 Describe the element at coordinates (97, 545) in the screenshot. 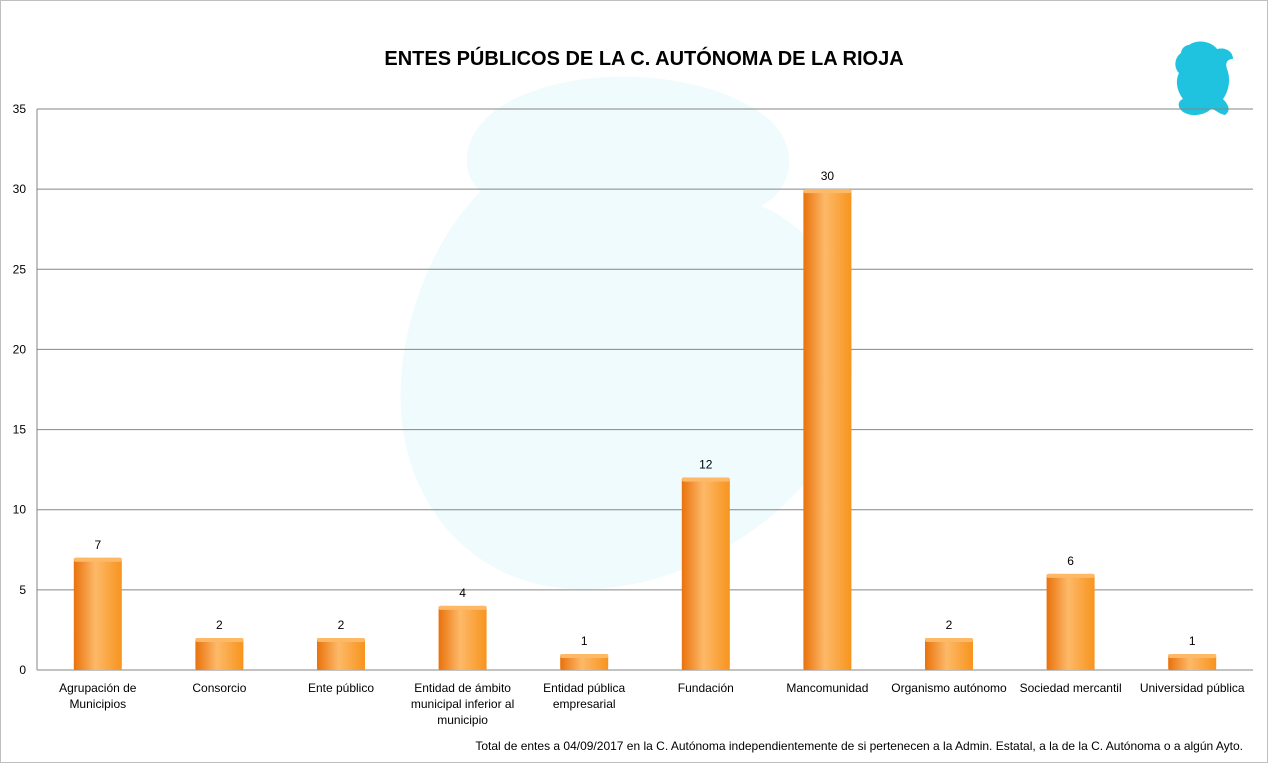

I see `data-label: 7` at that location.